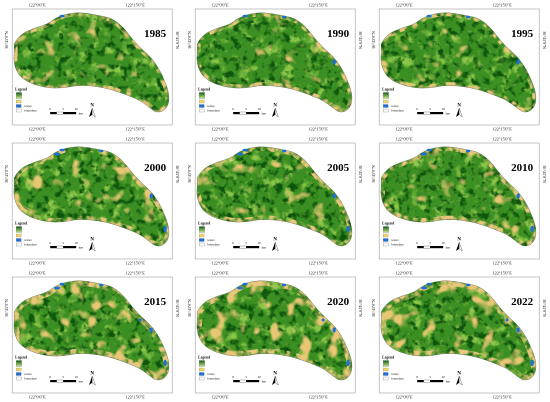 The height and width of the screenshot is (402, 550). I want to click on lon-label-west-bottom: 122°0'0"E, so click(404, 263).